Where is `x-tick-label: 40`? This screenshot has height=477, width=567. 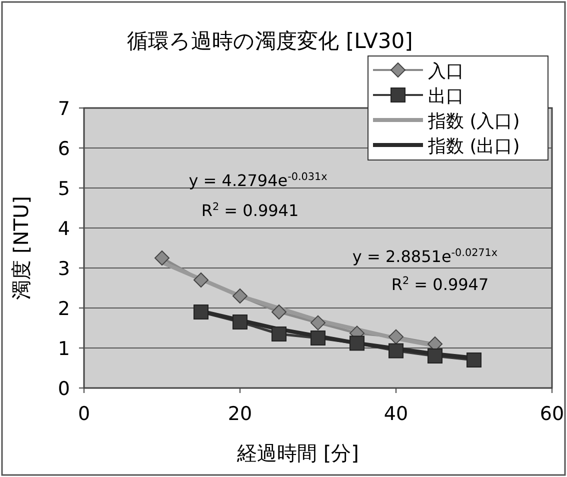
x-tick-label: 40 is located at coordinates (396, 414).